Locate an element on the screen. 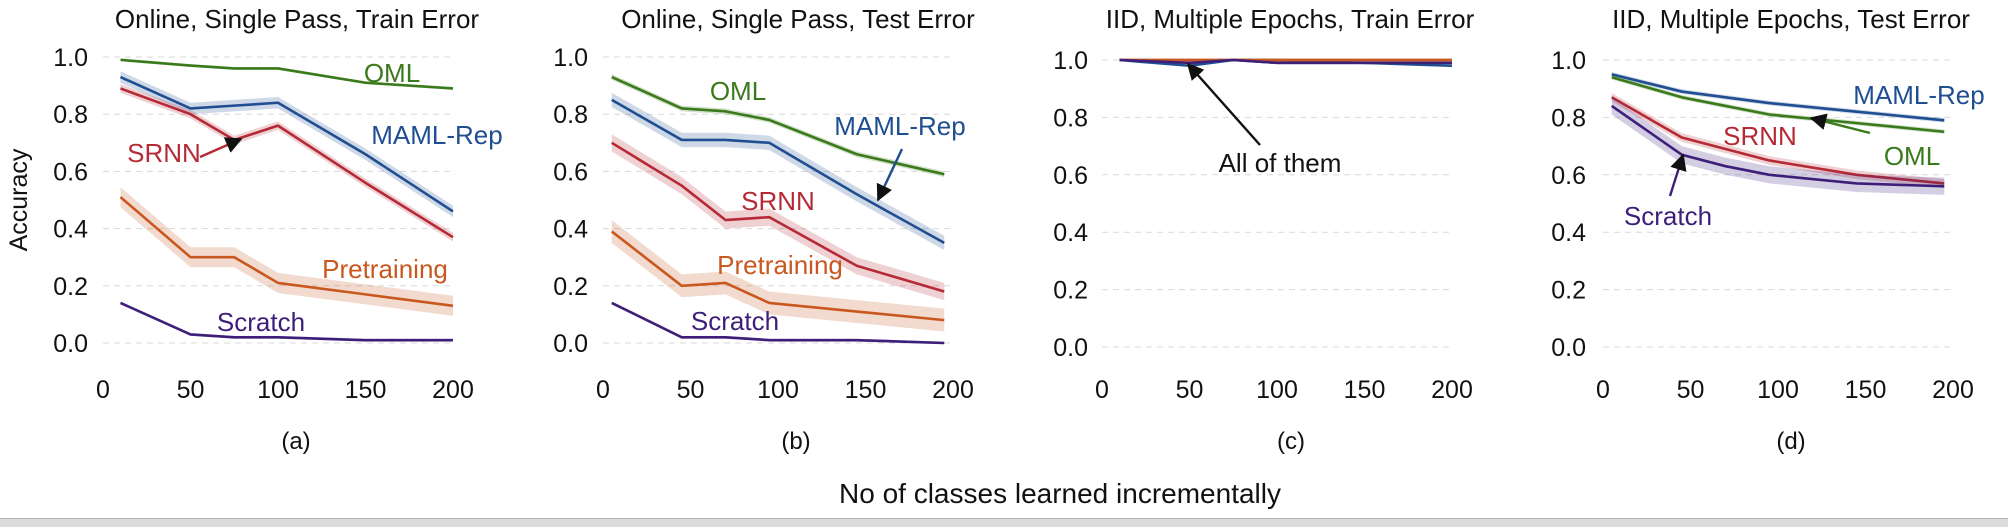  panel-label: (b) is located at coordinates (795, 441).